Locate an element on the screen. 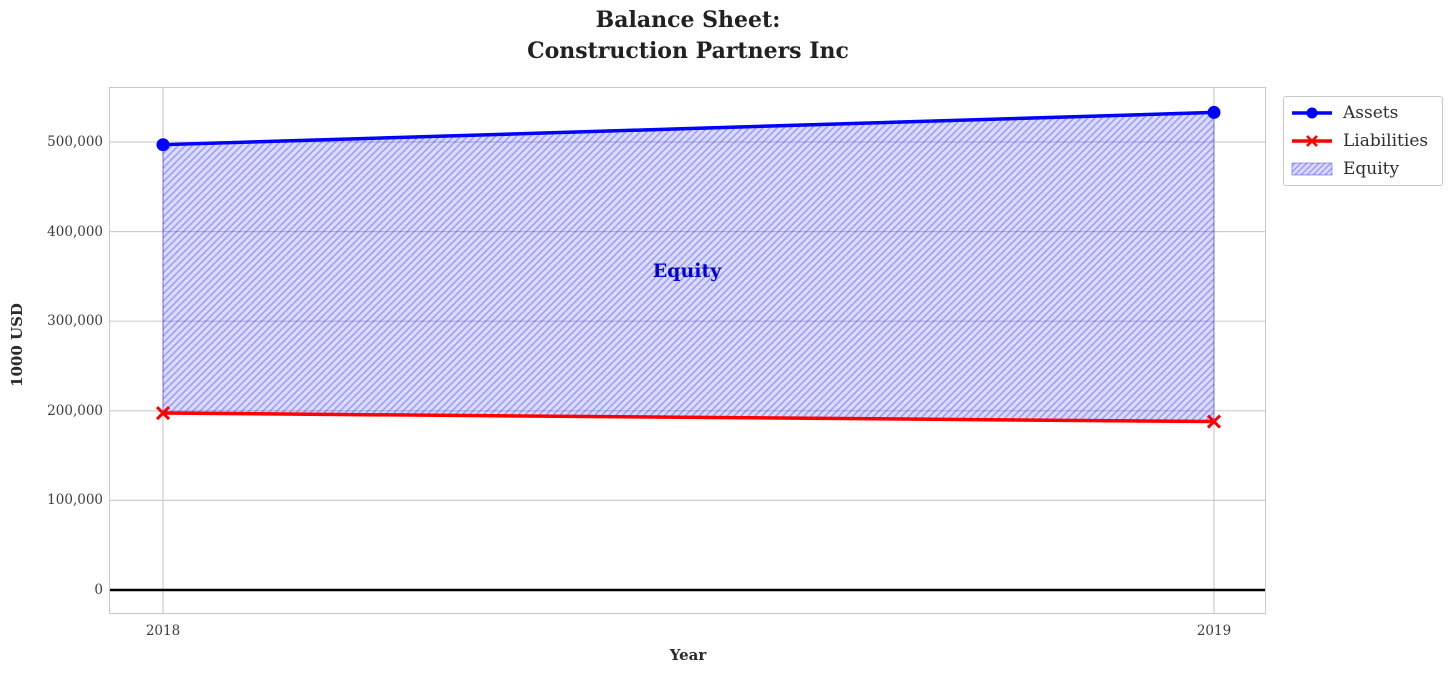 The width and height of the screenshot is (1454, 676). legend-label-equity: Equity is located at coordinates (1371, 169).